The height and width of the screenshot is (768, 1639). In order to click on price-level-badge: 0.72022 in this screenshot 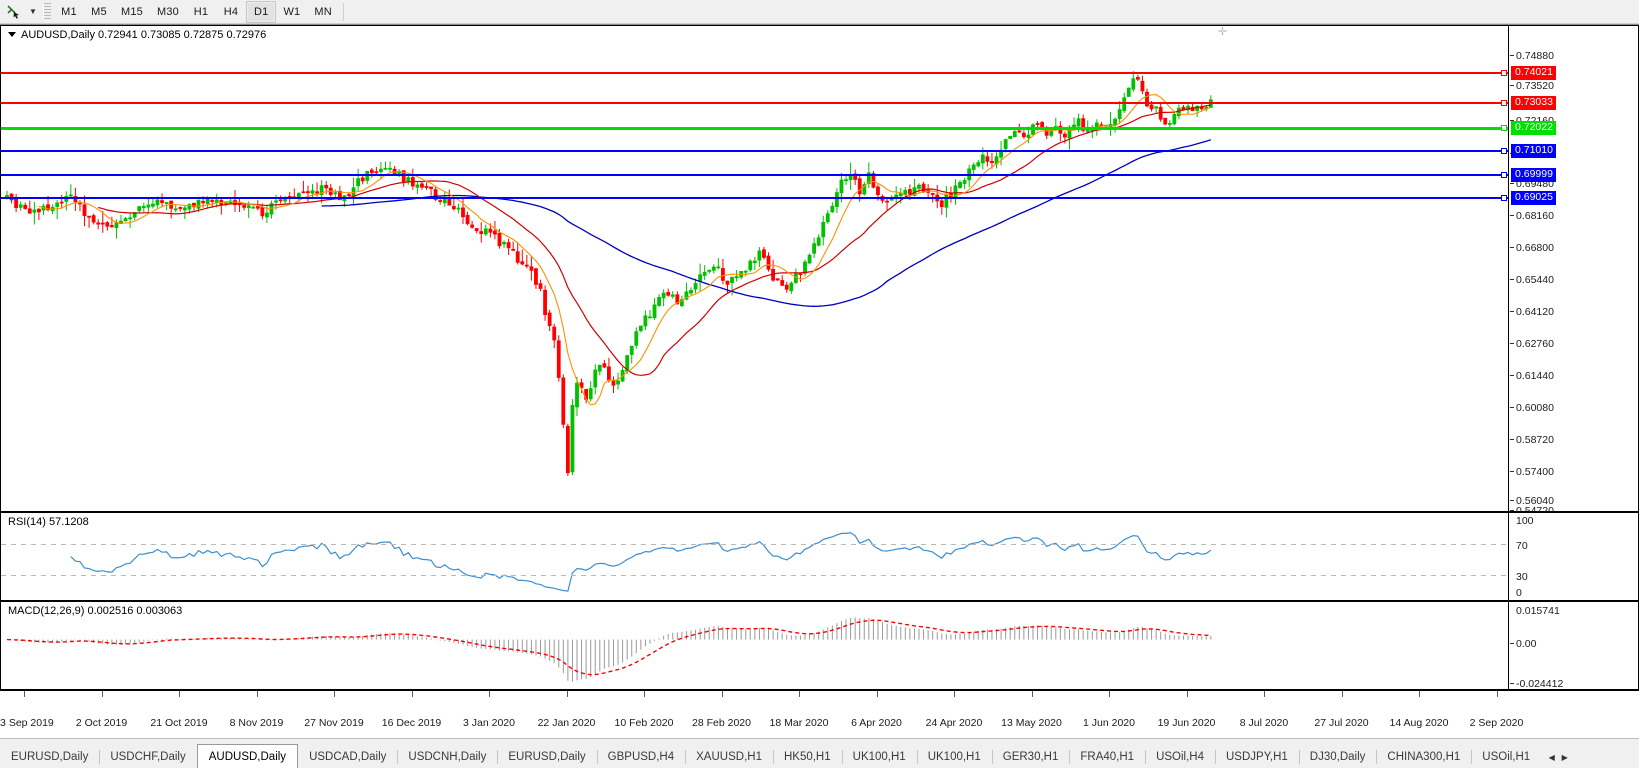, I will do `click(1533, 128)`.